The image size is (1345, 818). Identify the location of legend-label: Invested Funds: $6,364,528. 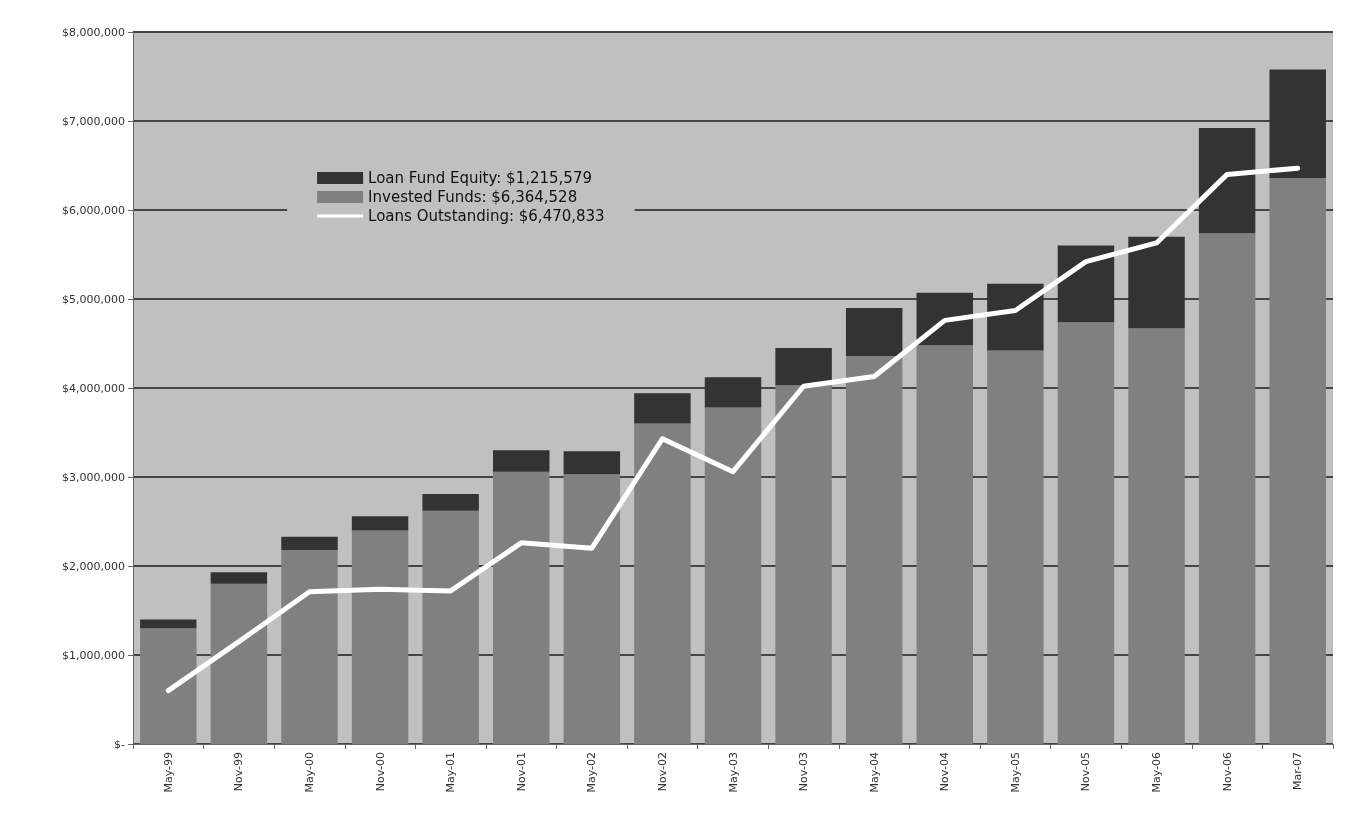
(473, 196).